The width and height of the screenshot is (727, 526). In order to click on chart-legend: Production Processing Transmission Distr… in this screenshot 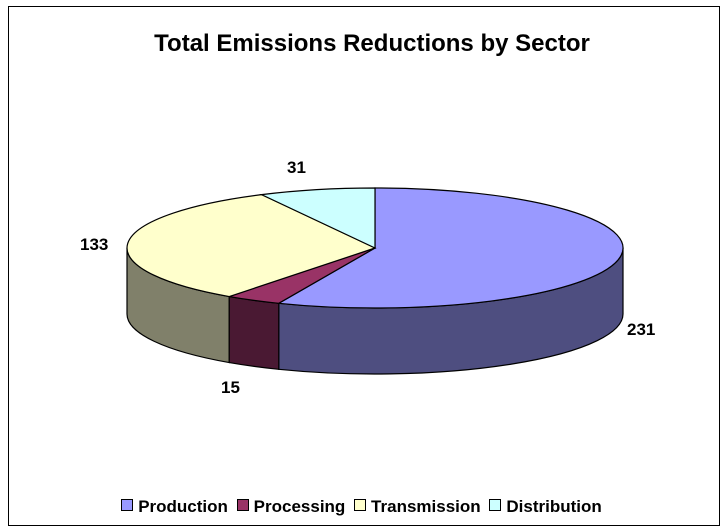, I will do `click(363, 507)`.